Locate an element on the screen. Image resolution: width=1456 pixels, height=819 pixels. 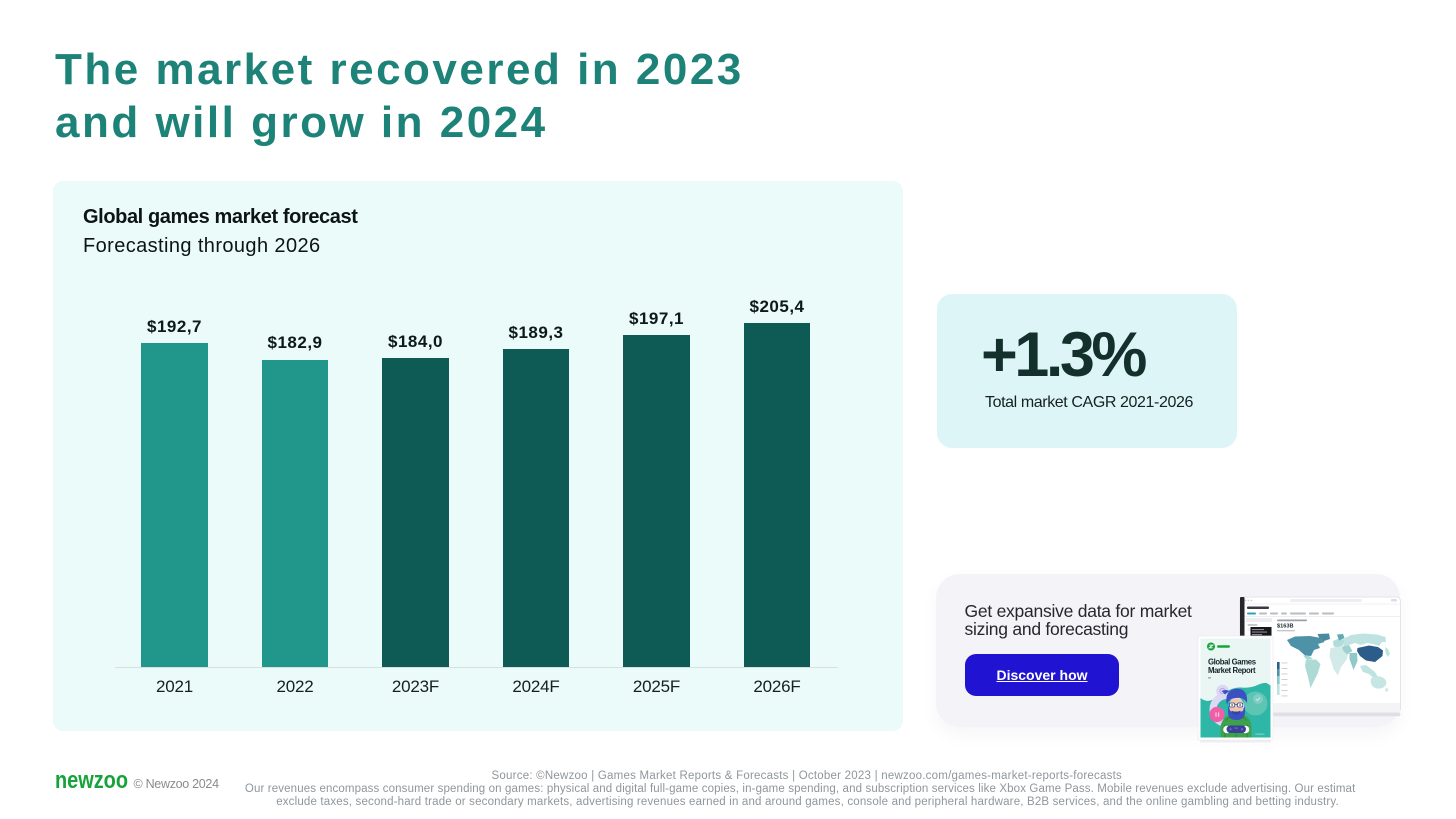
svg-text: Market Report is located at coordinates (1232, 670).